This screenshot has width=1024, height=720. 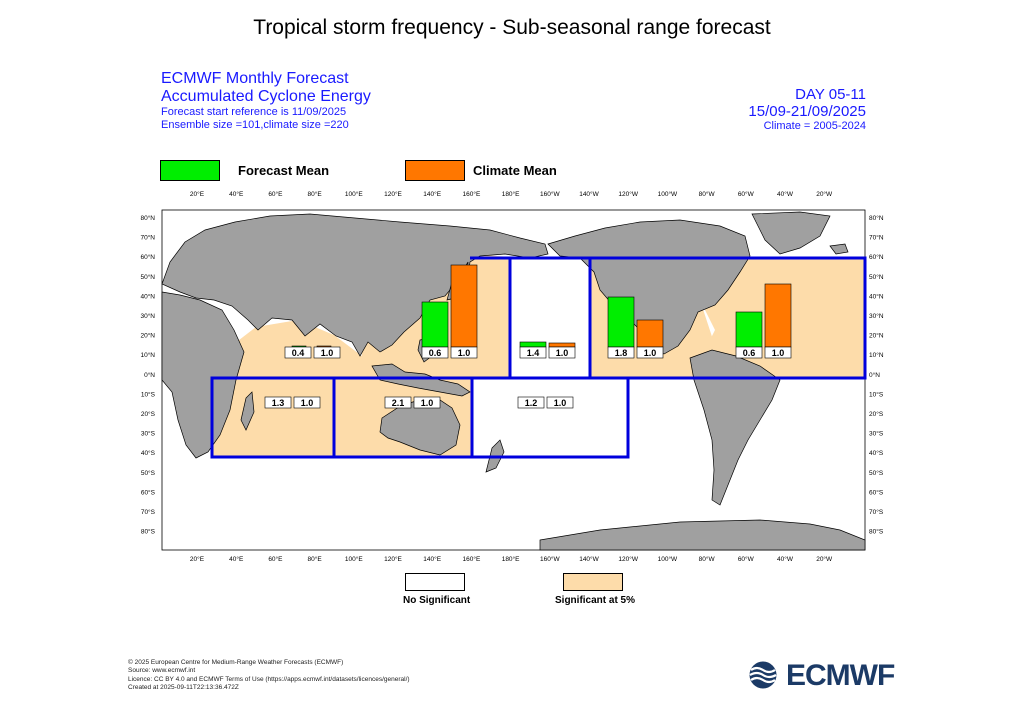 I want to click on australia-climate-value: 1.0, so click(x=427, y=403).